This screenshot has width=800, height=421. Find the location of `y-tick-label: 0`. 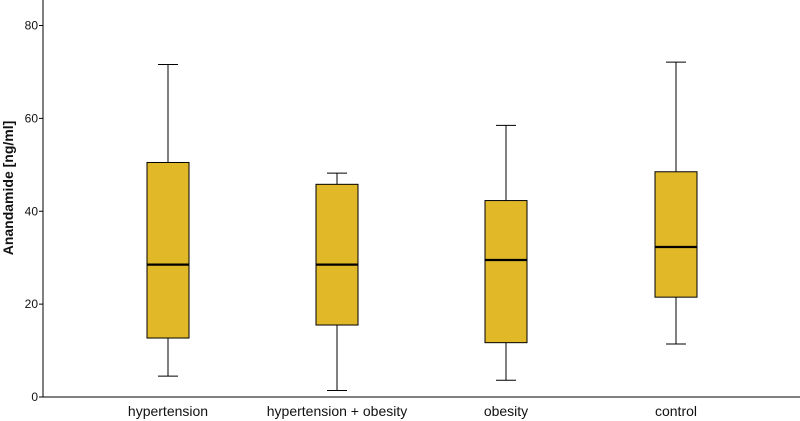

y-tick-label: 0 is located at coordinates (34, 397).